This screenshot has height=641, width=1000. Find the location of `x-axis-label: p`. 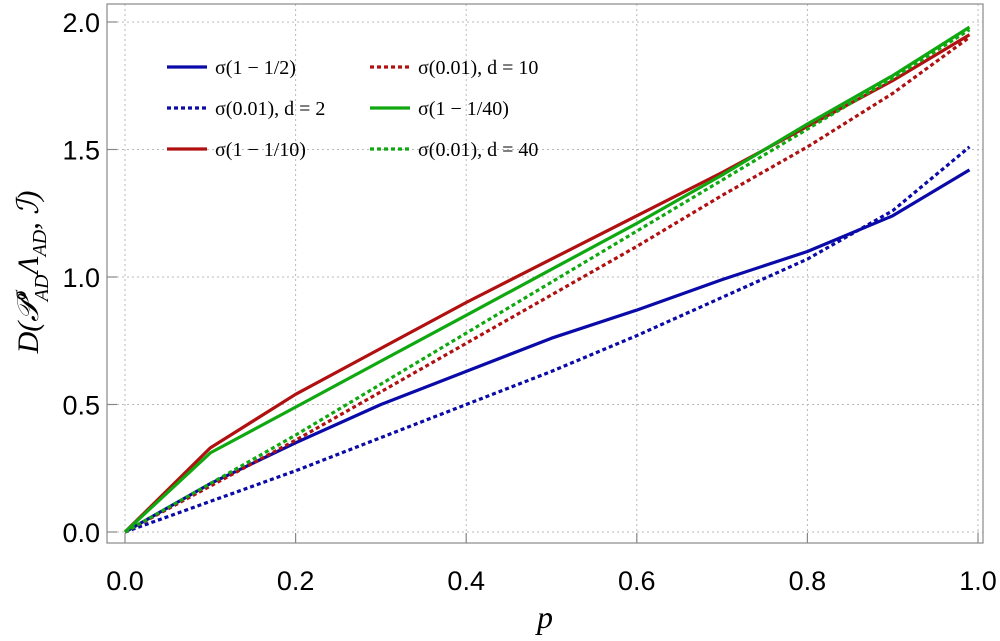

x-axis-label: p is located at coordinates (544, 617).